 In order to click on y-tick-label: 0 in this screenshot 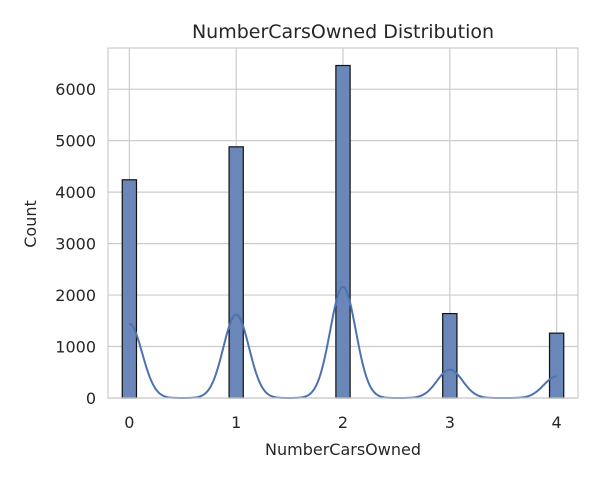, I will do `click(91, 398)`.